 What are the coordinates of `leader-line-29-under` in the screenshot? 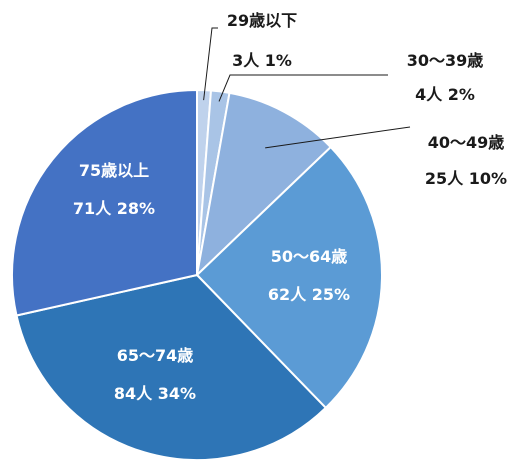 It's located at (210, 64).